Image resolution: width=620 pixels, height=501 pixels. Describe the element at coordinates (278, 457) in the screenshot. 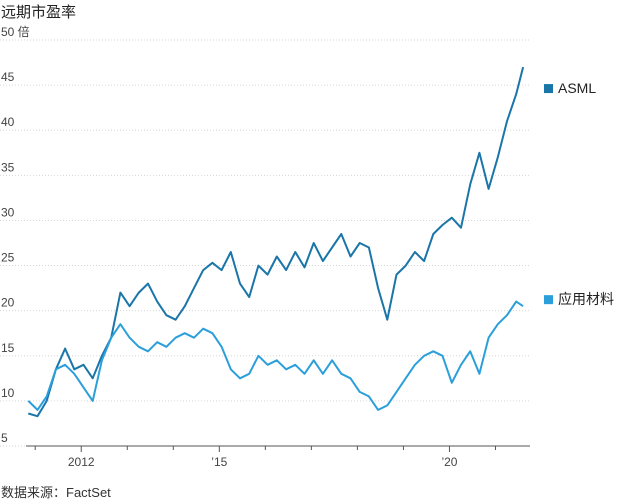

I see `x-axis: 2012 ’15 ’20` at that location.